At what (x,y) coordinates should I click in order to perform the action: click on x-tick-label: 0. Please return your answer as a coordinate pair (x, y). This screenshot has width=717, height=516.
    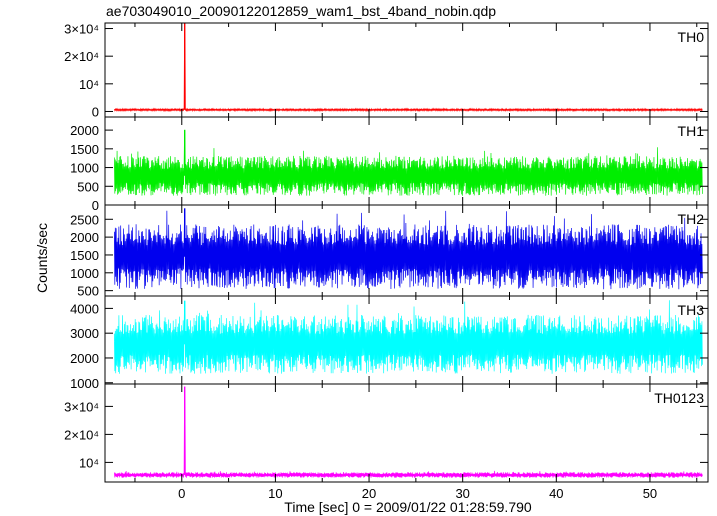
    Looking at the image, I should click on (181, 493).